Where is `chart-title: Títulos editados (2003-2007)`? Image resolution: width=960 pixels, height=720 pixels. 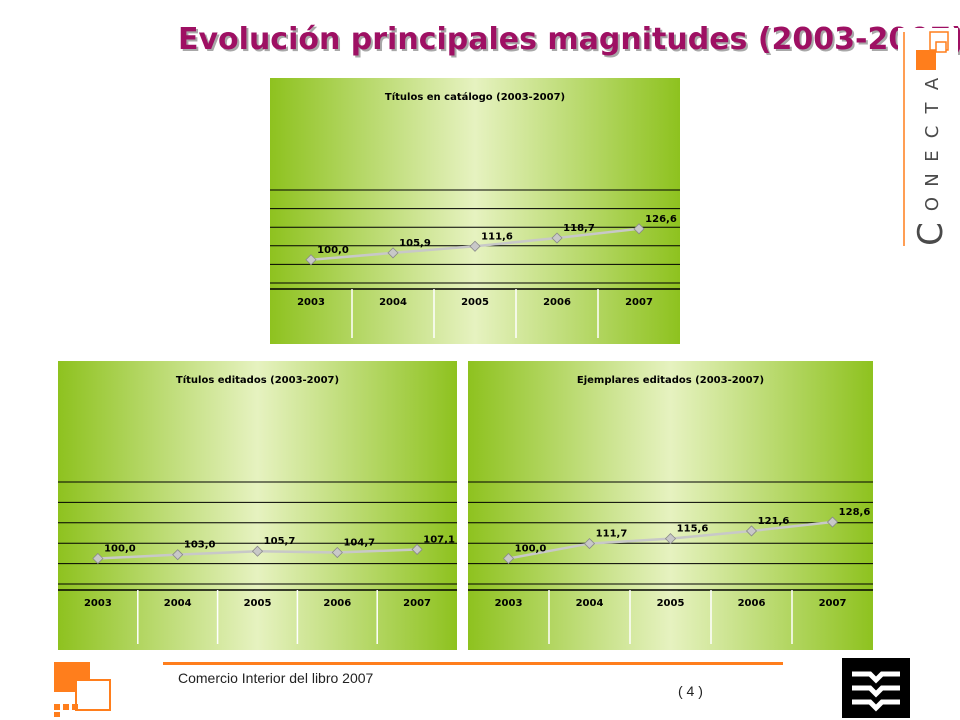
chart-title: Títulos editados (2003-2007) is located at coordinates (257, 380).